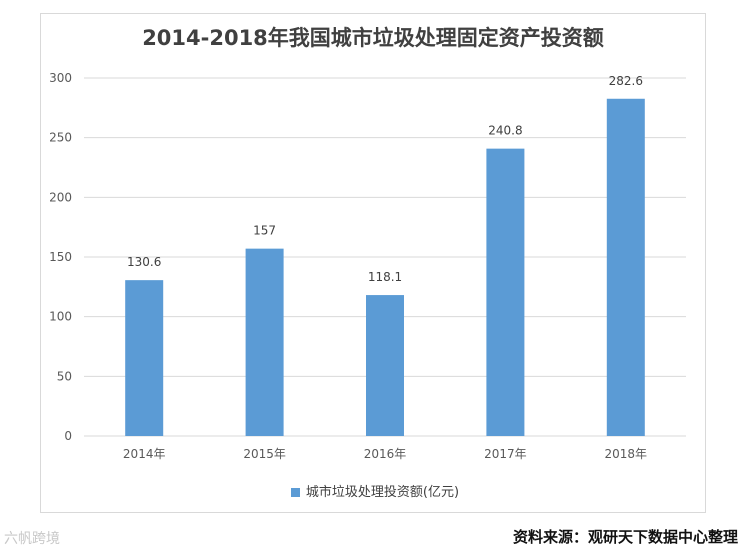 The height and width of the screenshot is (555, 750). I want to click on x-tick-label: 2016年, so click(385, 454).